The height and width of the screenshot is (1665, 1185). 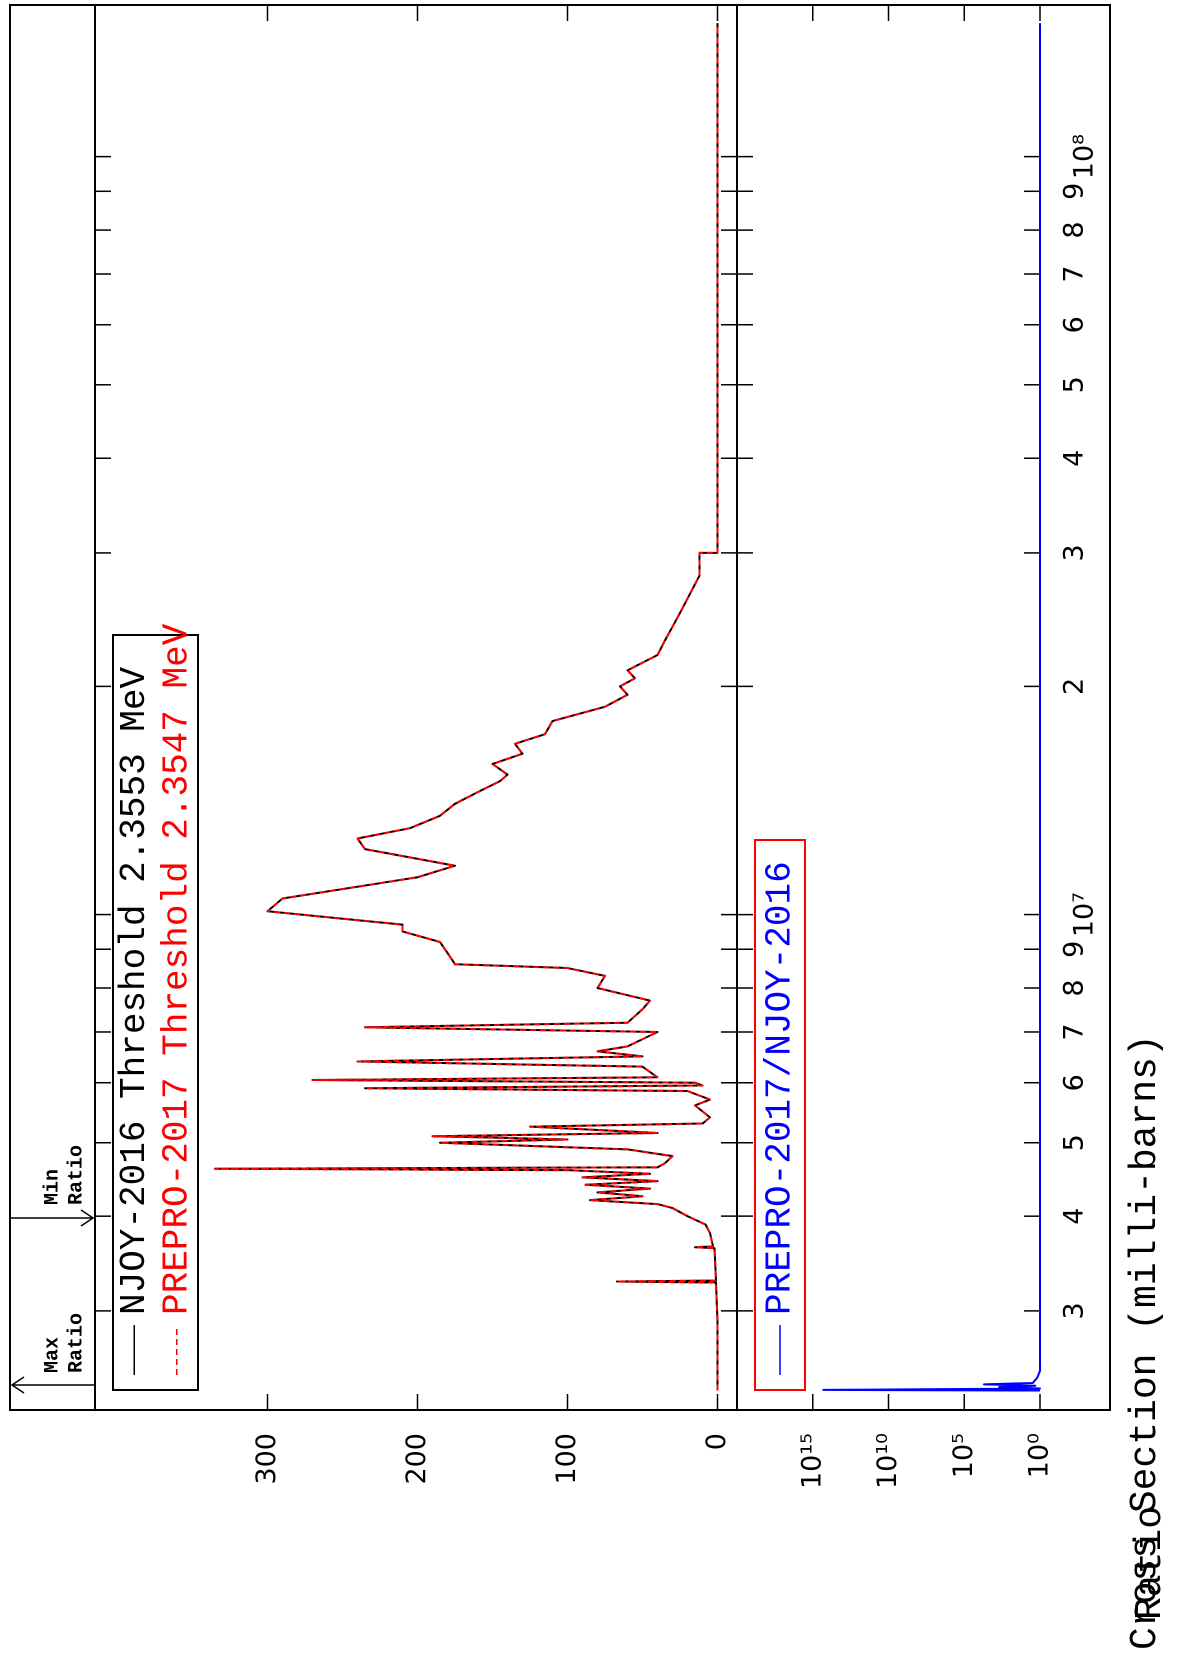 I want to click on y-tick-label: 10¹⁵, so click(x=811, y=1461).